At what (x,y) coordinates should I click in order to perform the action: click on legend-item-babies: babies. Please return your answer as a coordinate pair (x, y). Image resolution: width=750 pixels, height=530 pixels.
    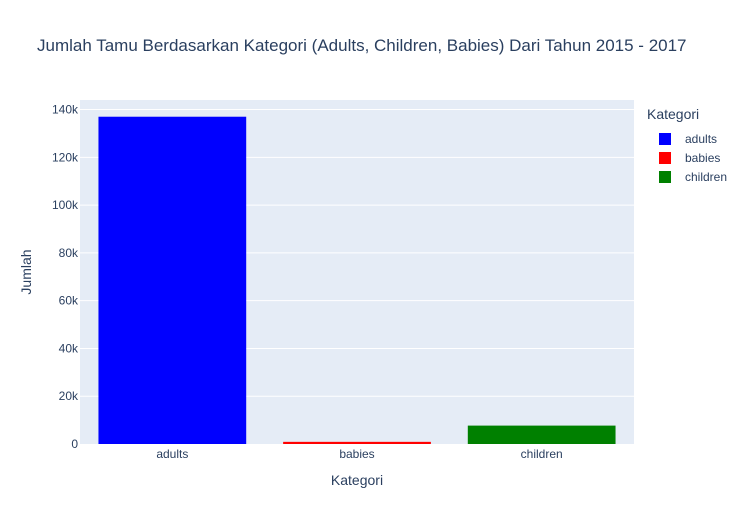
    Looking at the image, I should click on (689, 158).